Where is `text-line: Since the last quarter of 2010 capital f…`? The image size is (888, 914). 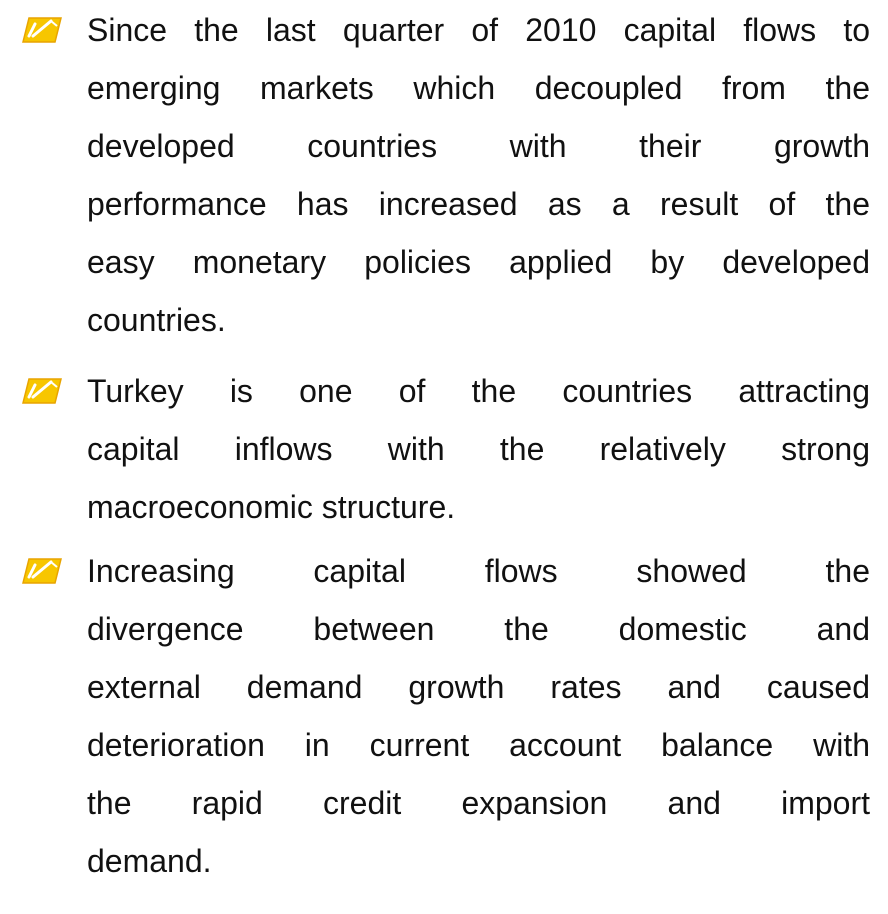
text-line: Since the last quarter of 2010 capital f… is located at coordinates (478, 30).